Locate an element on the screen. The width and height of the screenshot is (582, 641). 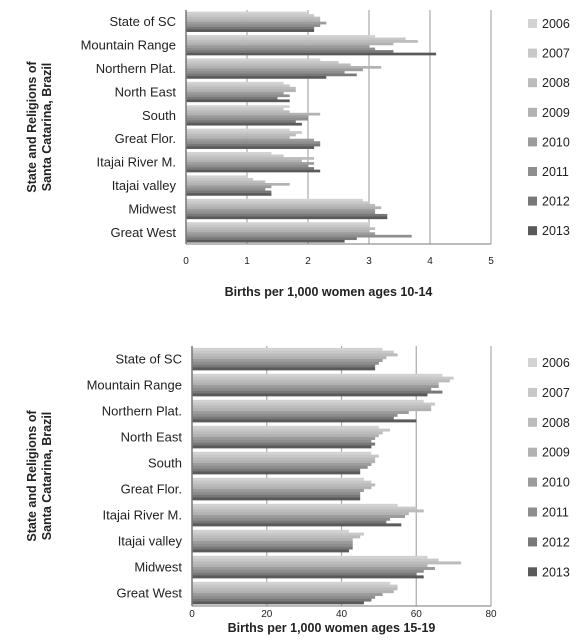
y-axis-title-line: State and Religions of is located at coordinates (32, 127).